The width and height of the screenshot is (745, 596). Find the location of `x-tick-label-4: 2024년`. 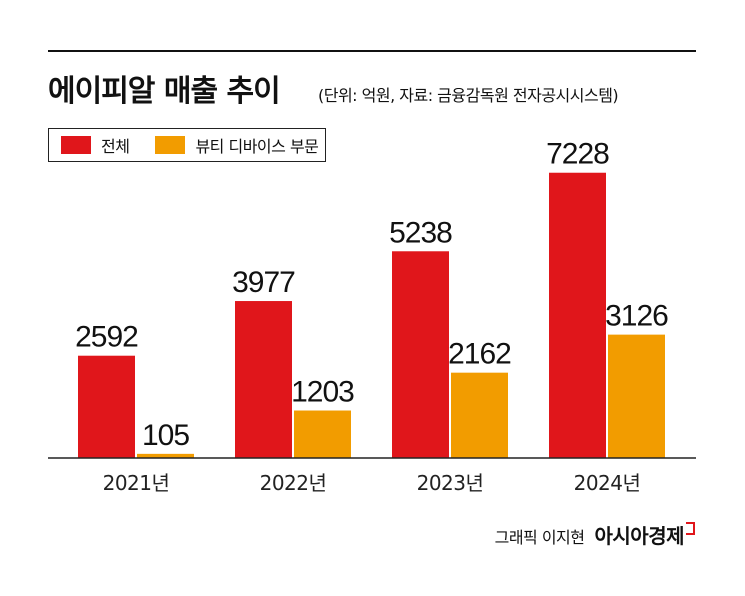

x-tick-label-4: 2024년 is located at coordinates (607, 483).